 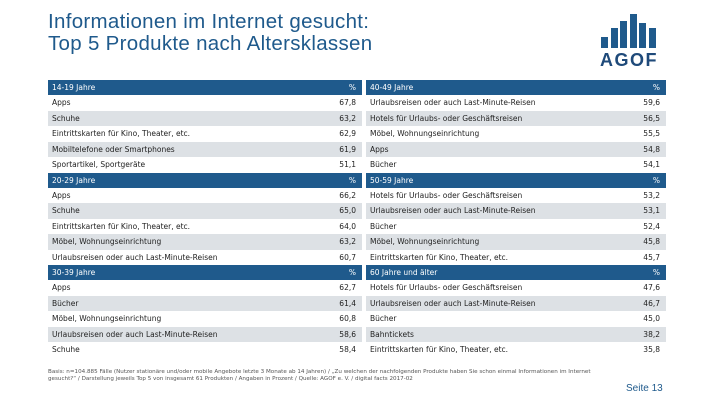 I want to click on row-value-right: 53,1, so click(x=644, y=211).